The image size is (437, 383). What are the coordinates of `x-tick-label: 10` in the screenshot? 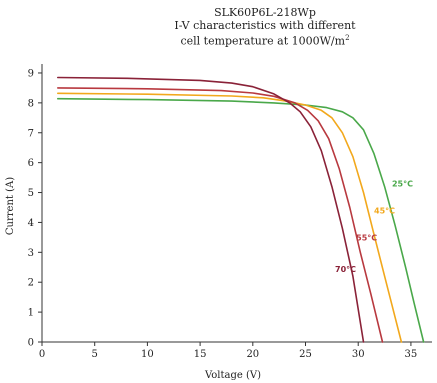 It's located at (147, 354).